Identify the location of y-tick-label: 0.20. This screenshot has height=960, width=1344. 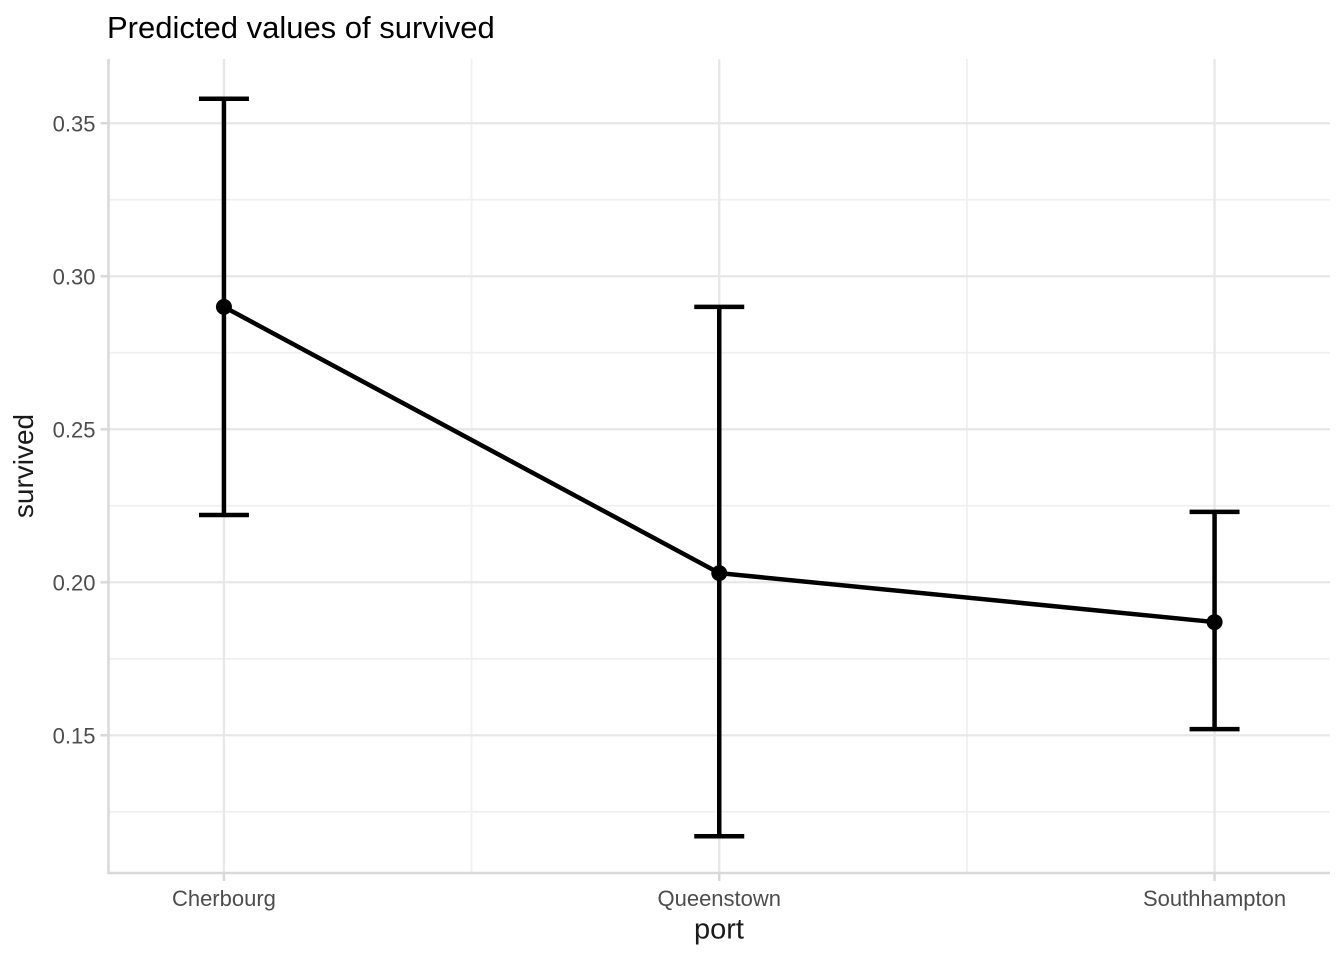
(74, 582).